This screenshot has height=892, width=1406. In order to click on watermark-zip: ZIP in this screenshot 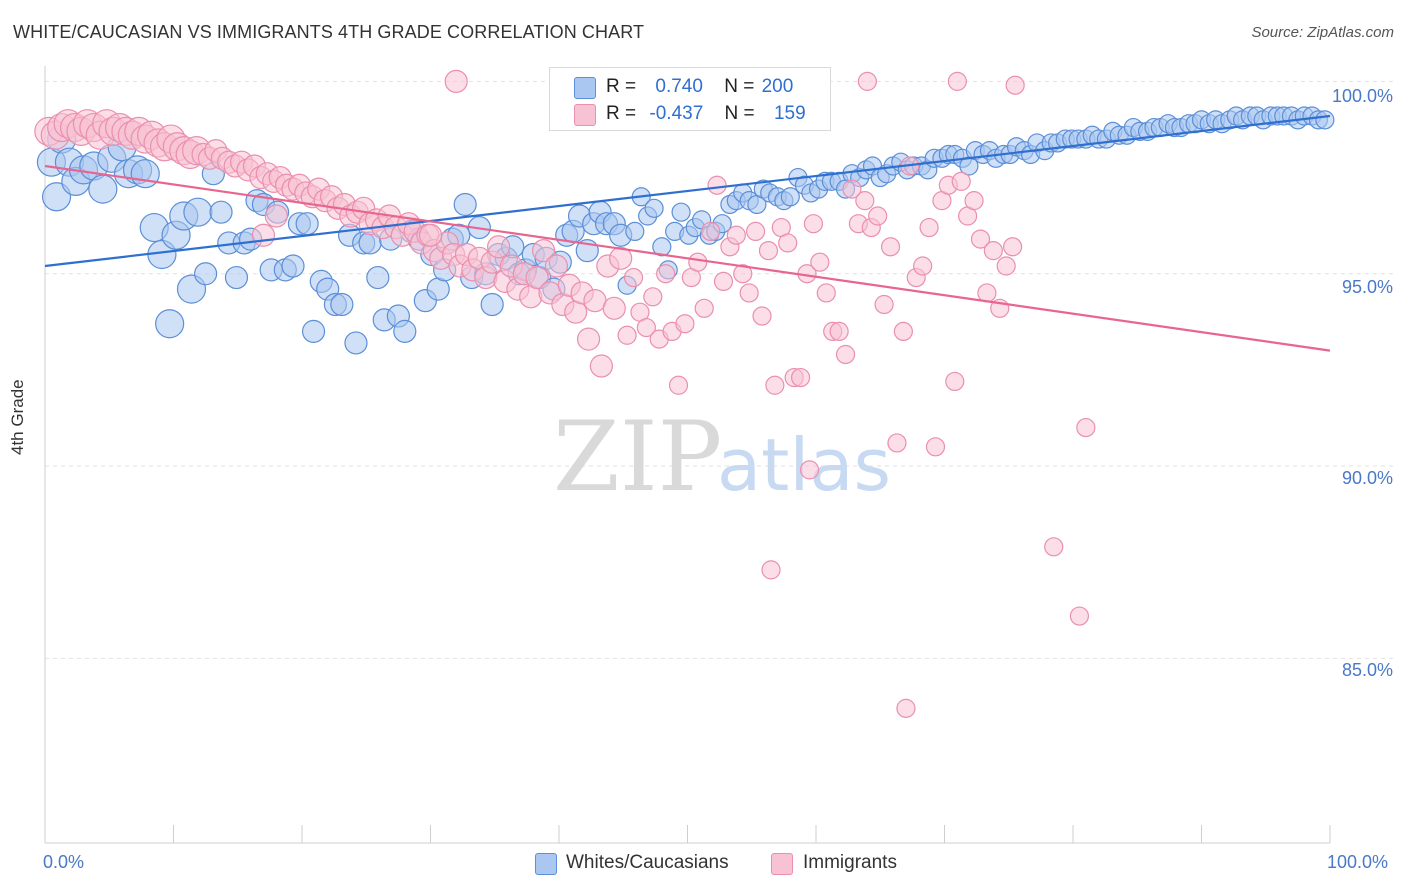, I will do `click(637, 457)`.